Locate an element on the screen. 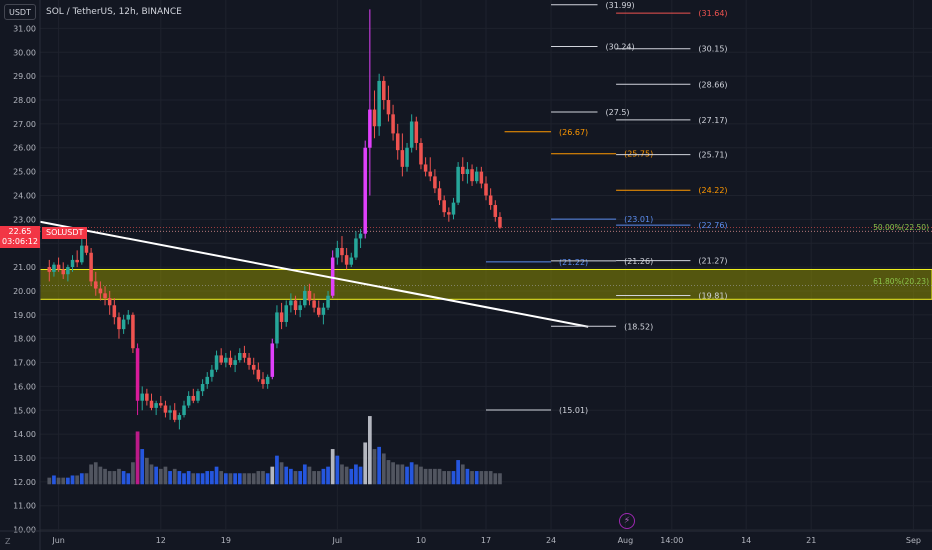 This screenshot has height=550, width=932. current-price: 22.65 is located at coordinates (20, 231).